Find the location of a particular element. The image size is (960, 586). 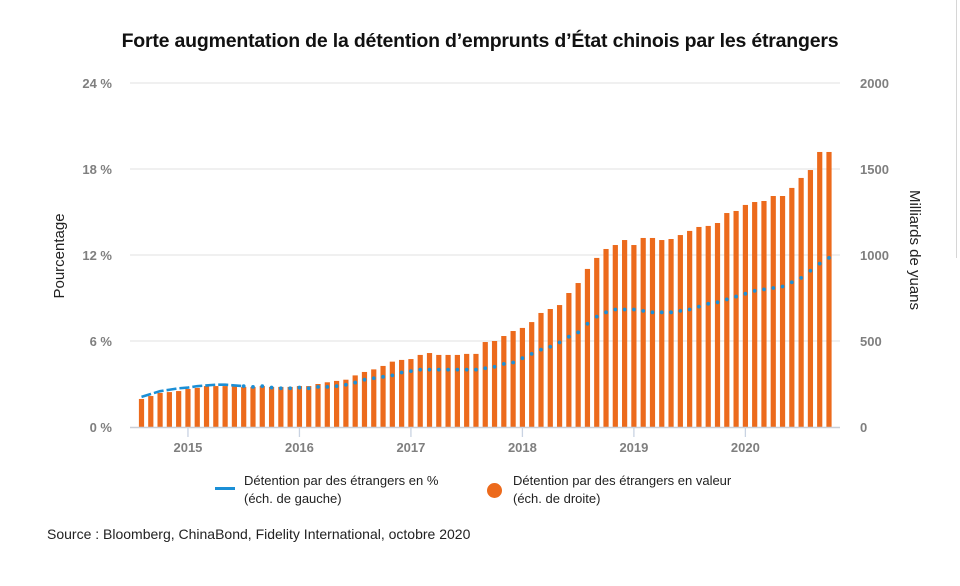

line-legend-icon is located at coordinates (225, 488).